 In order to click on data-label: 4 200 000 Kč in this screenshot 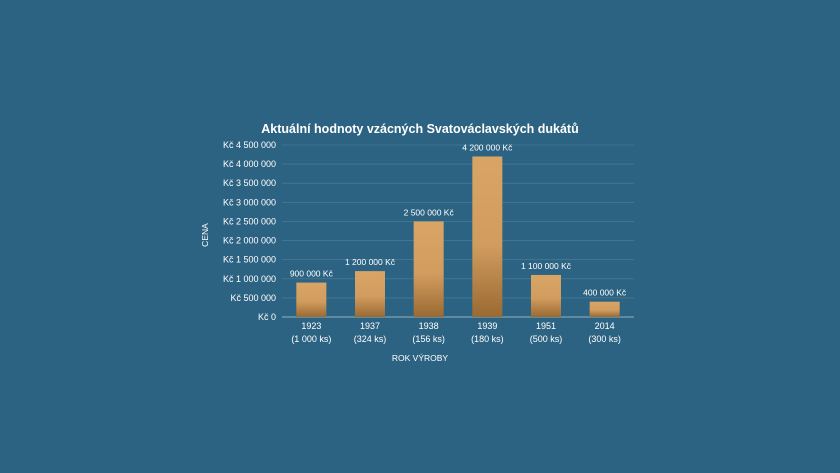, I will do `click(487, 147)`.